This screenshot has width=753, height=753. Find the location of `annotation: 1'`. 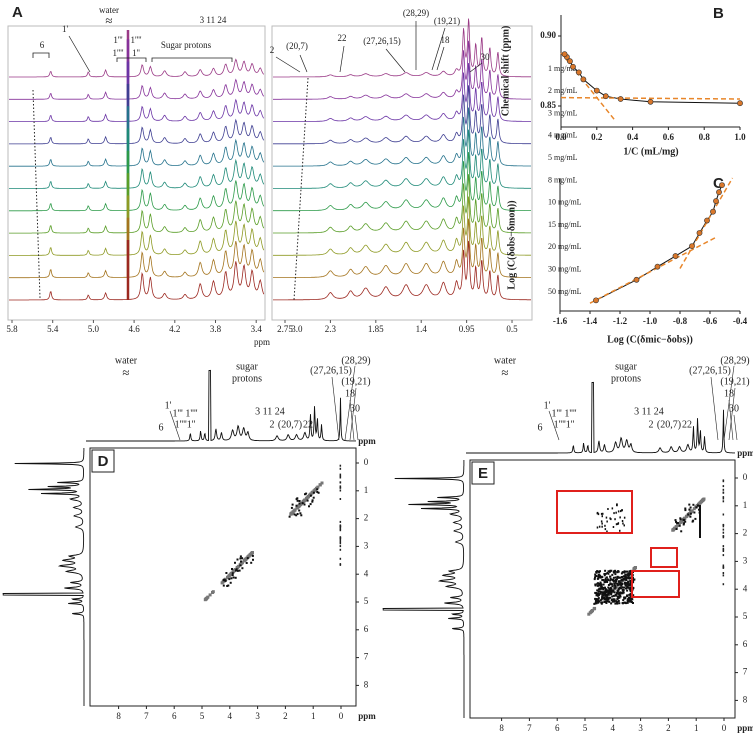

annotation: 1' is located at coordinates (65, 29).